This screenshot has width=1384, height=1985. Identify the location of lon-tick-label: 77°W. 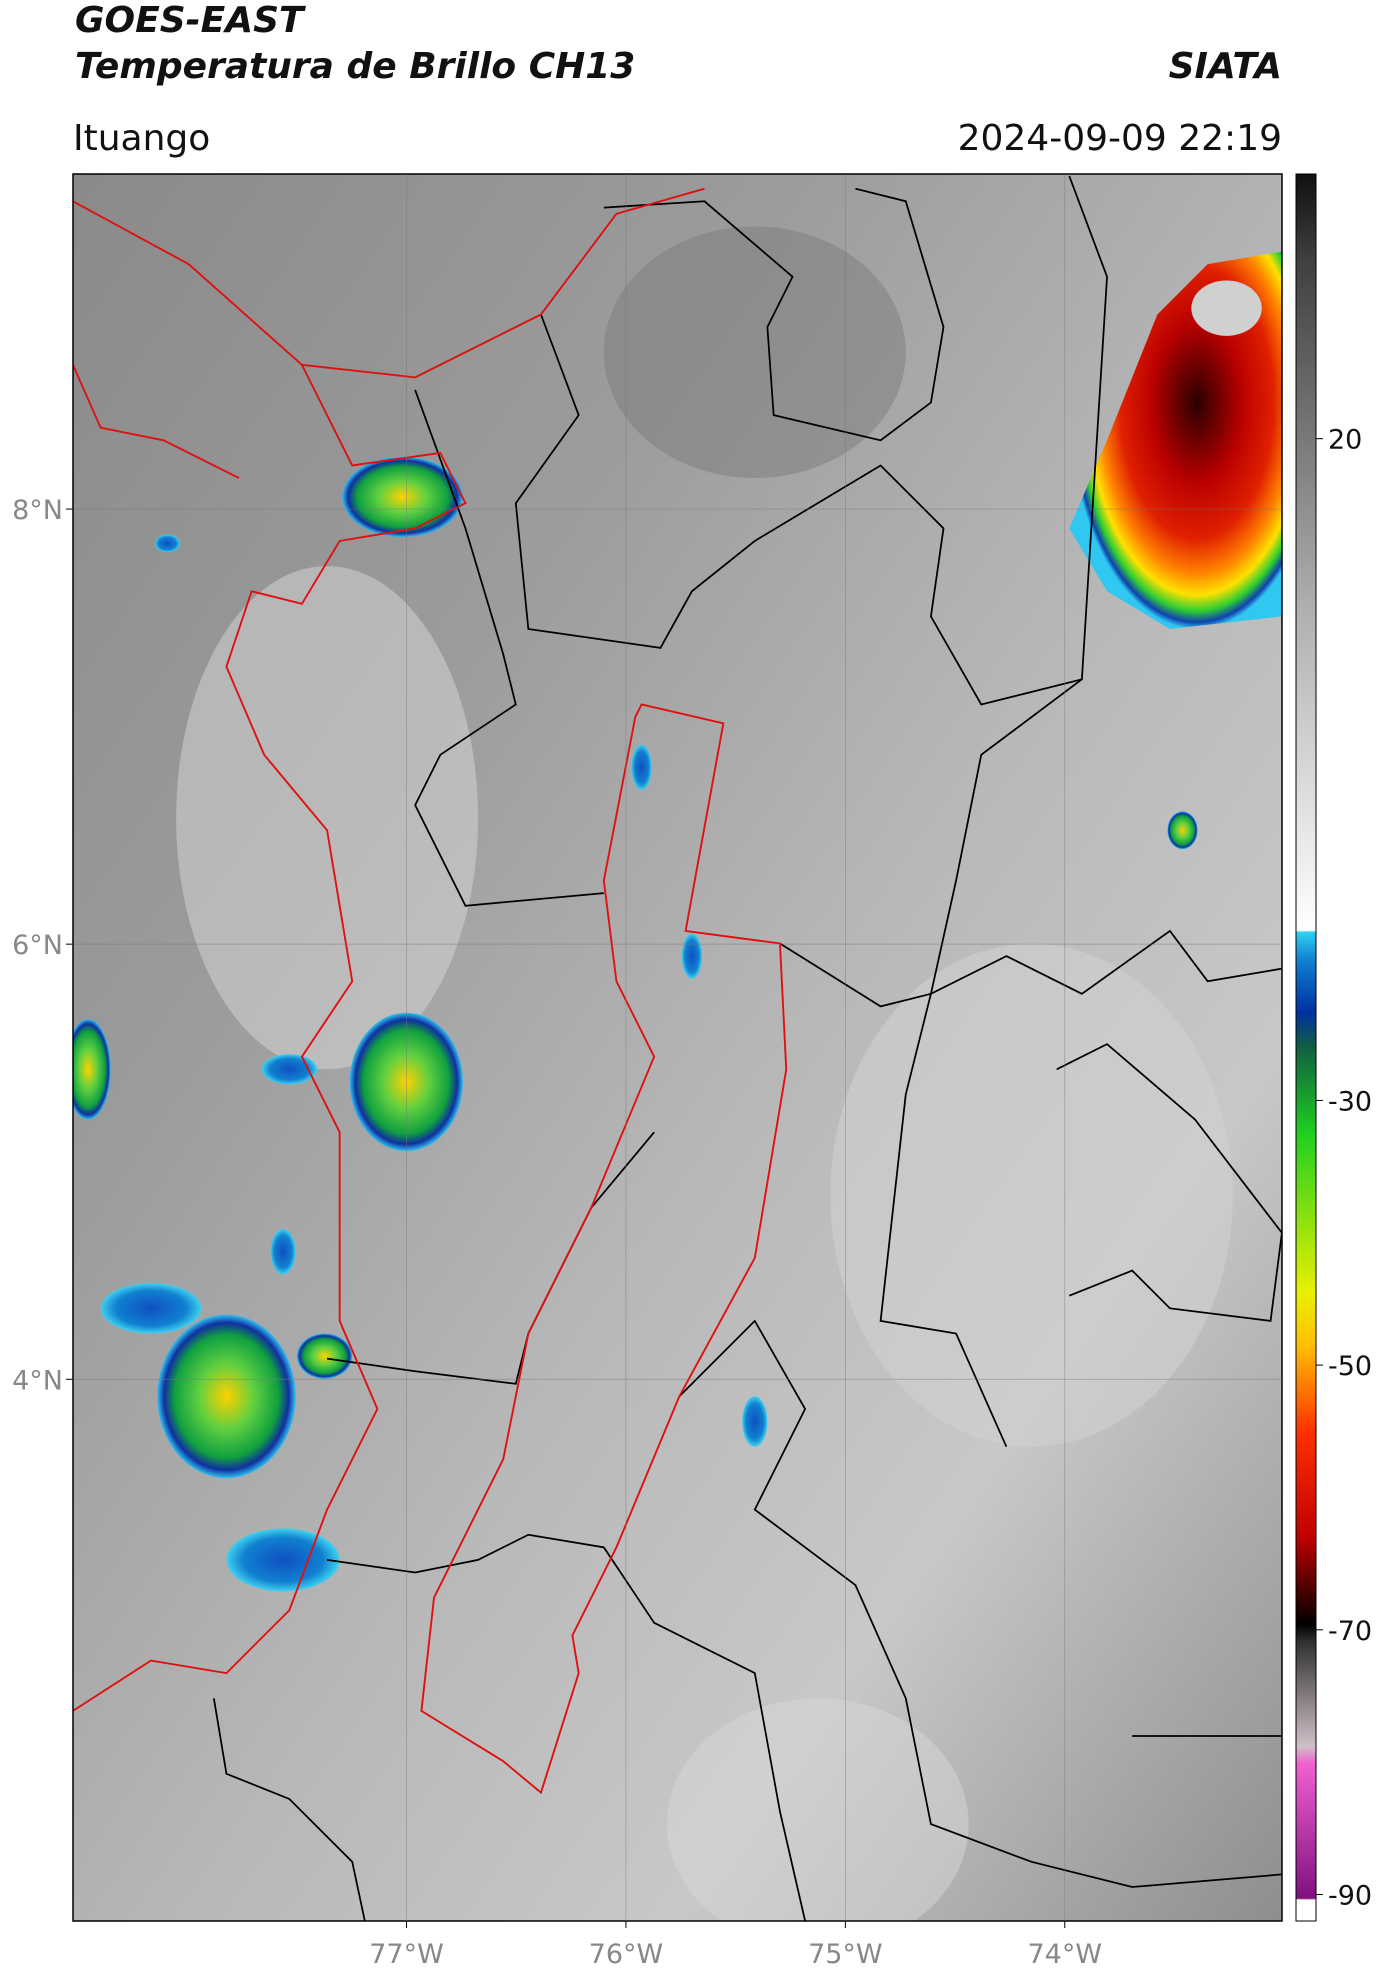
(406, 1954).